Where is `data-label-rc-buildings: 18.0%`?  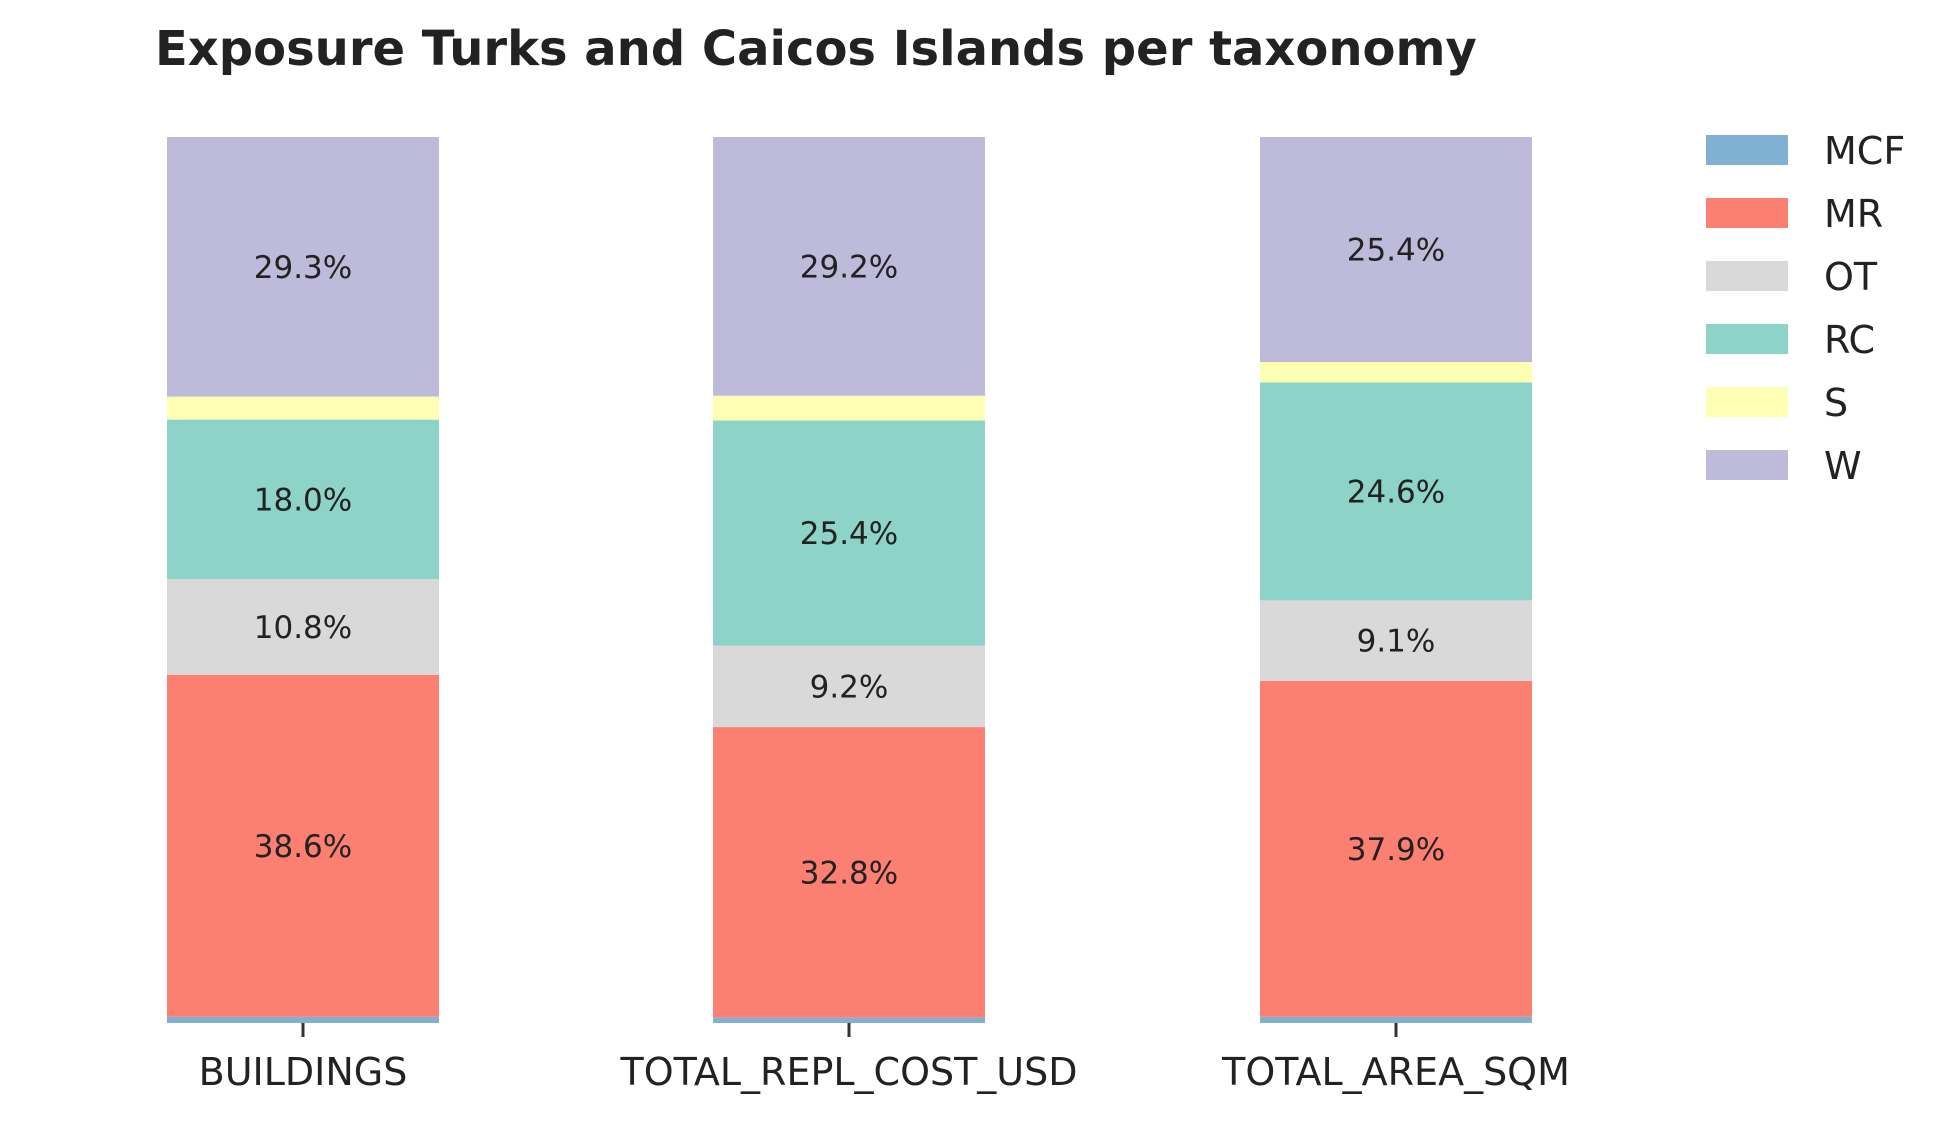
data-label-rc-buildings: 18.0% is located at coordinates (303, 500).